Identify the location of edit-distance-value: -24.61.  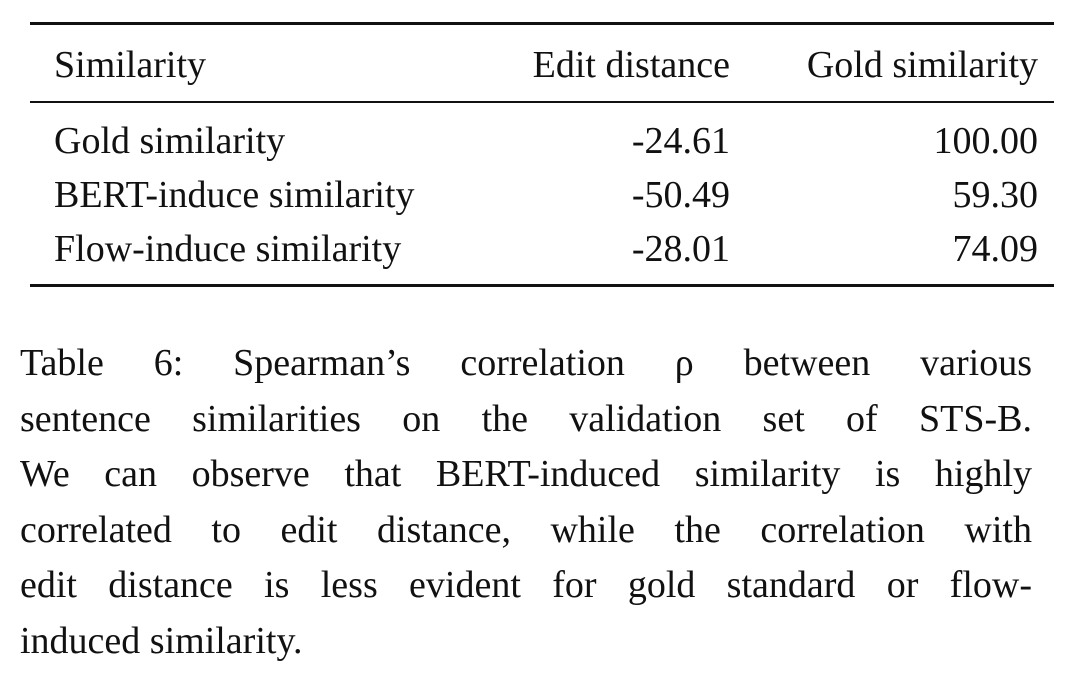
(680, 141).